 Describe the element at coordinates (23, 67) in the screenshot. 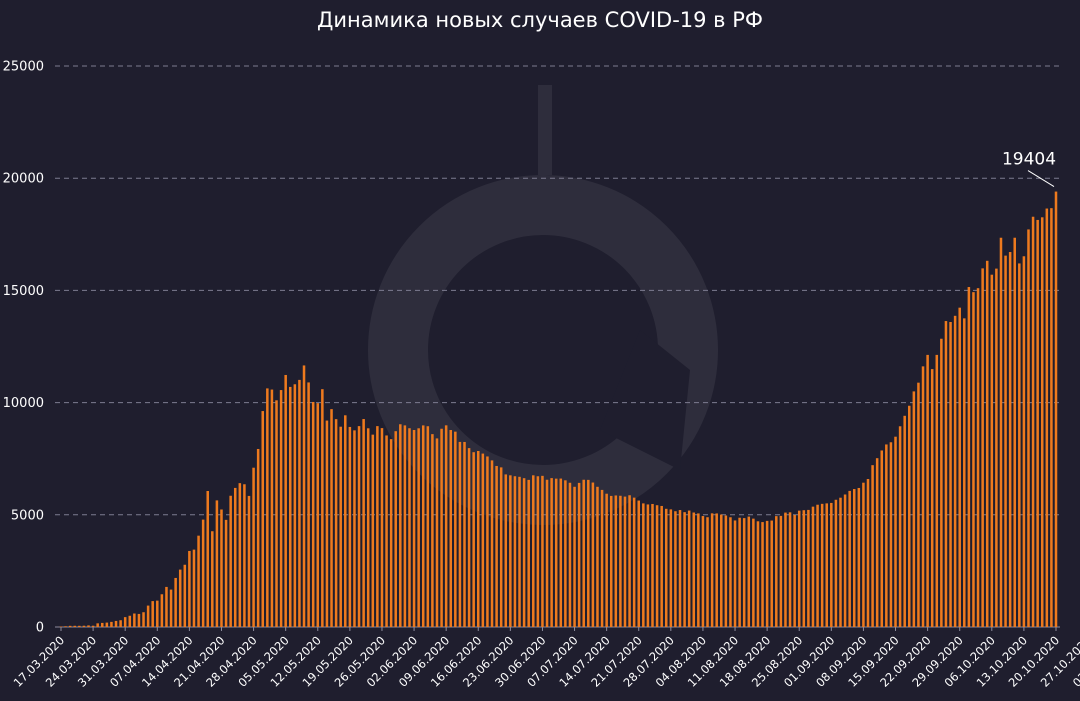

I see `y-tick-label: 25000` at that location.